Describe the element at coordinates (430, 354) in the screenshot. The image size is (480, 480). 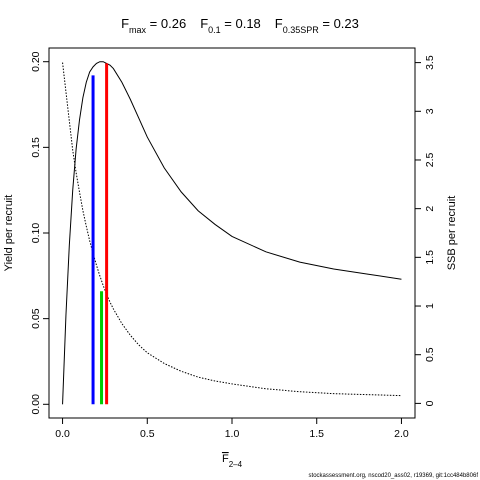
I see `y-right-tick-label: 0.5` at that location.